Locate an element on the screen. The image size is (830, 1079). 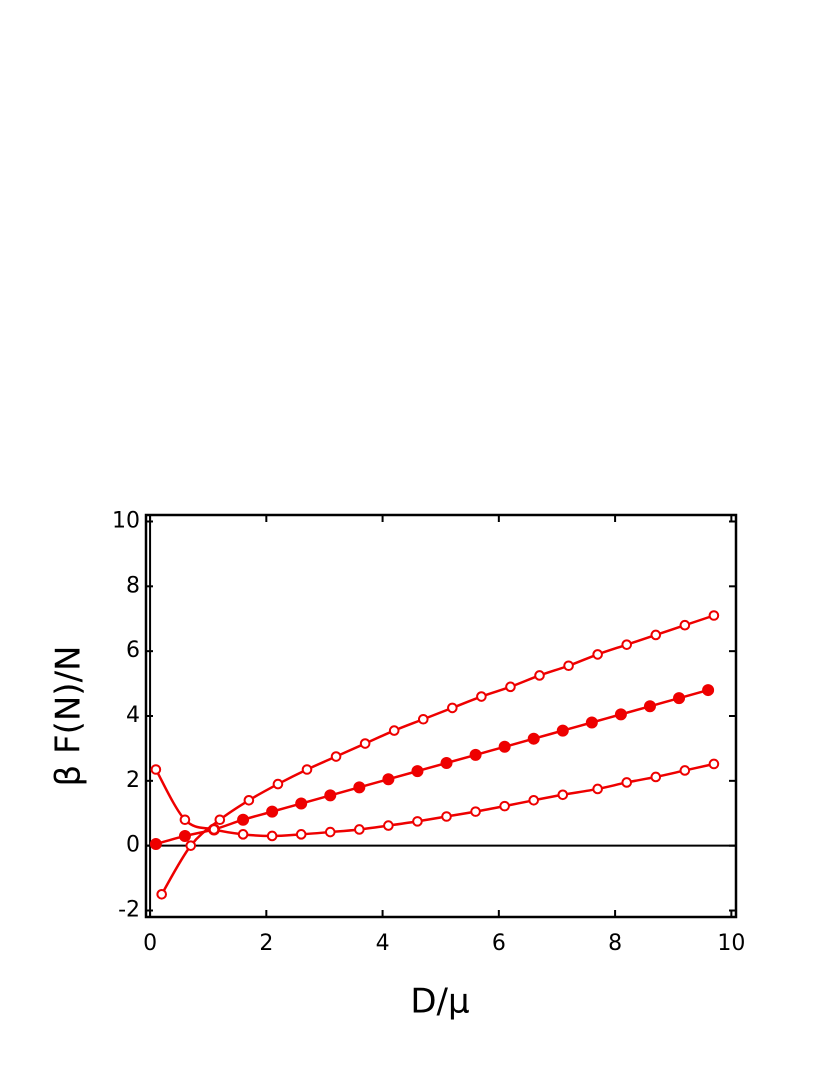
y-tick-label: -2 is located at coordinates (129, 910).